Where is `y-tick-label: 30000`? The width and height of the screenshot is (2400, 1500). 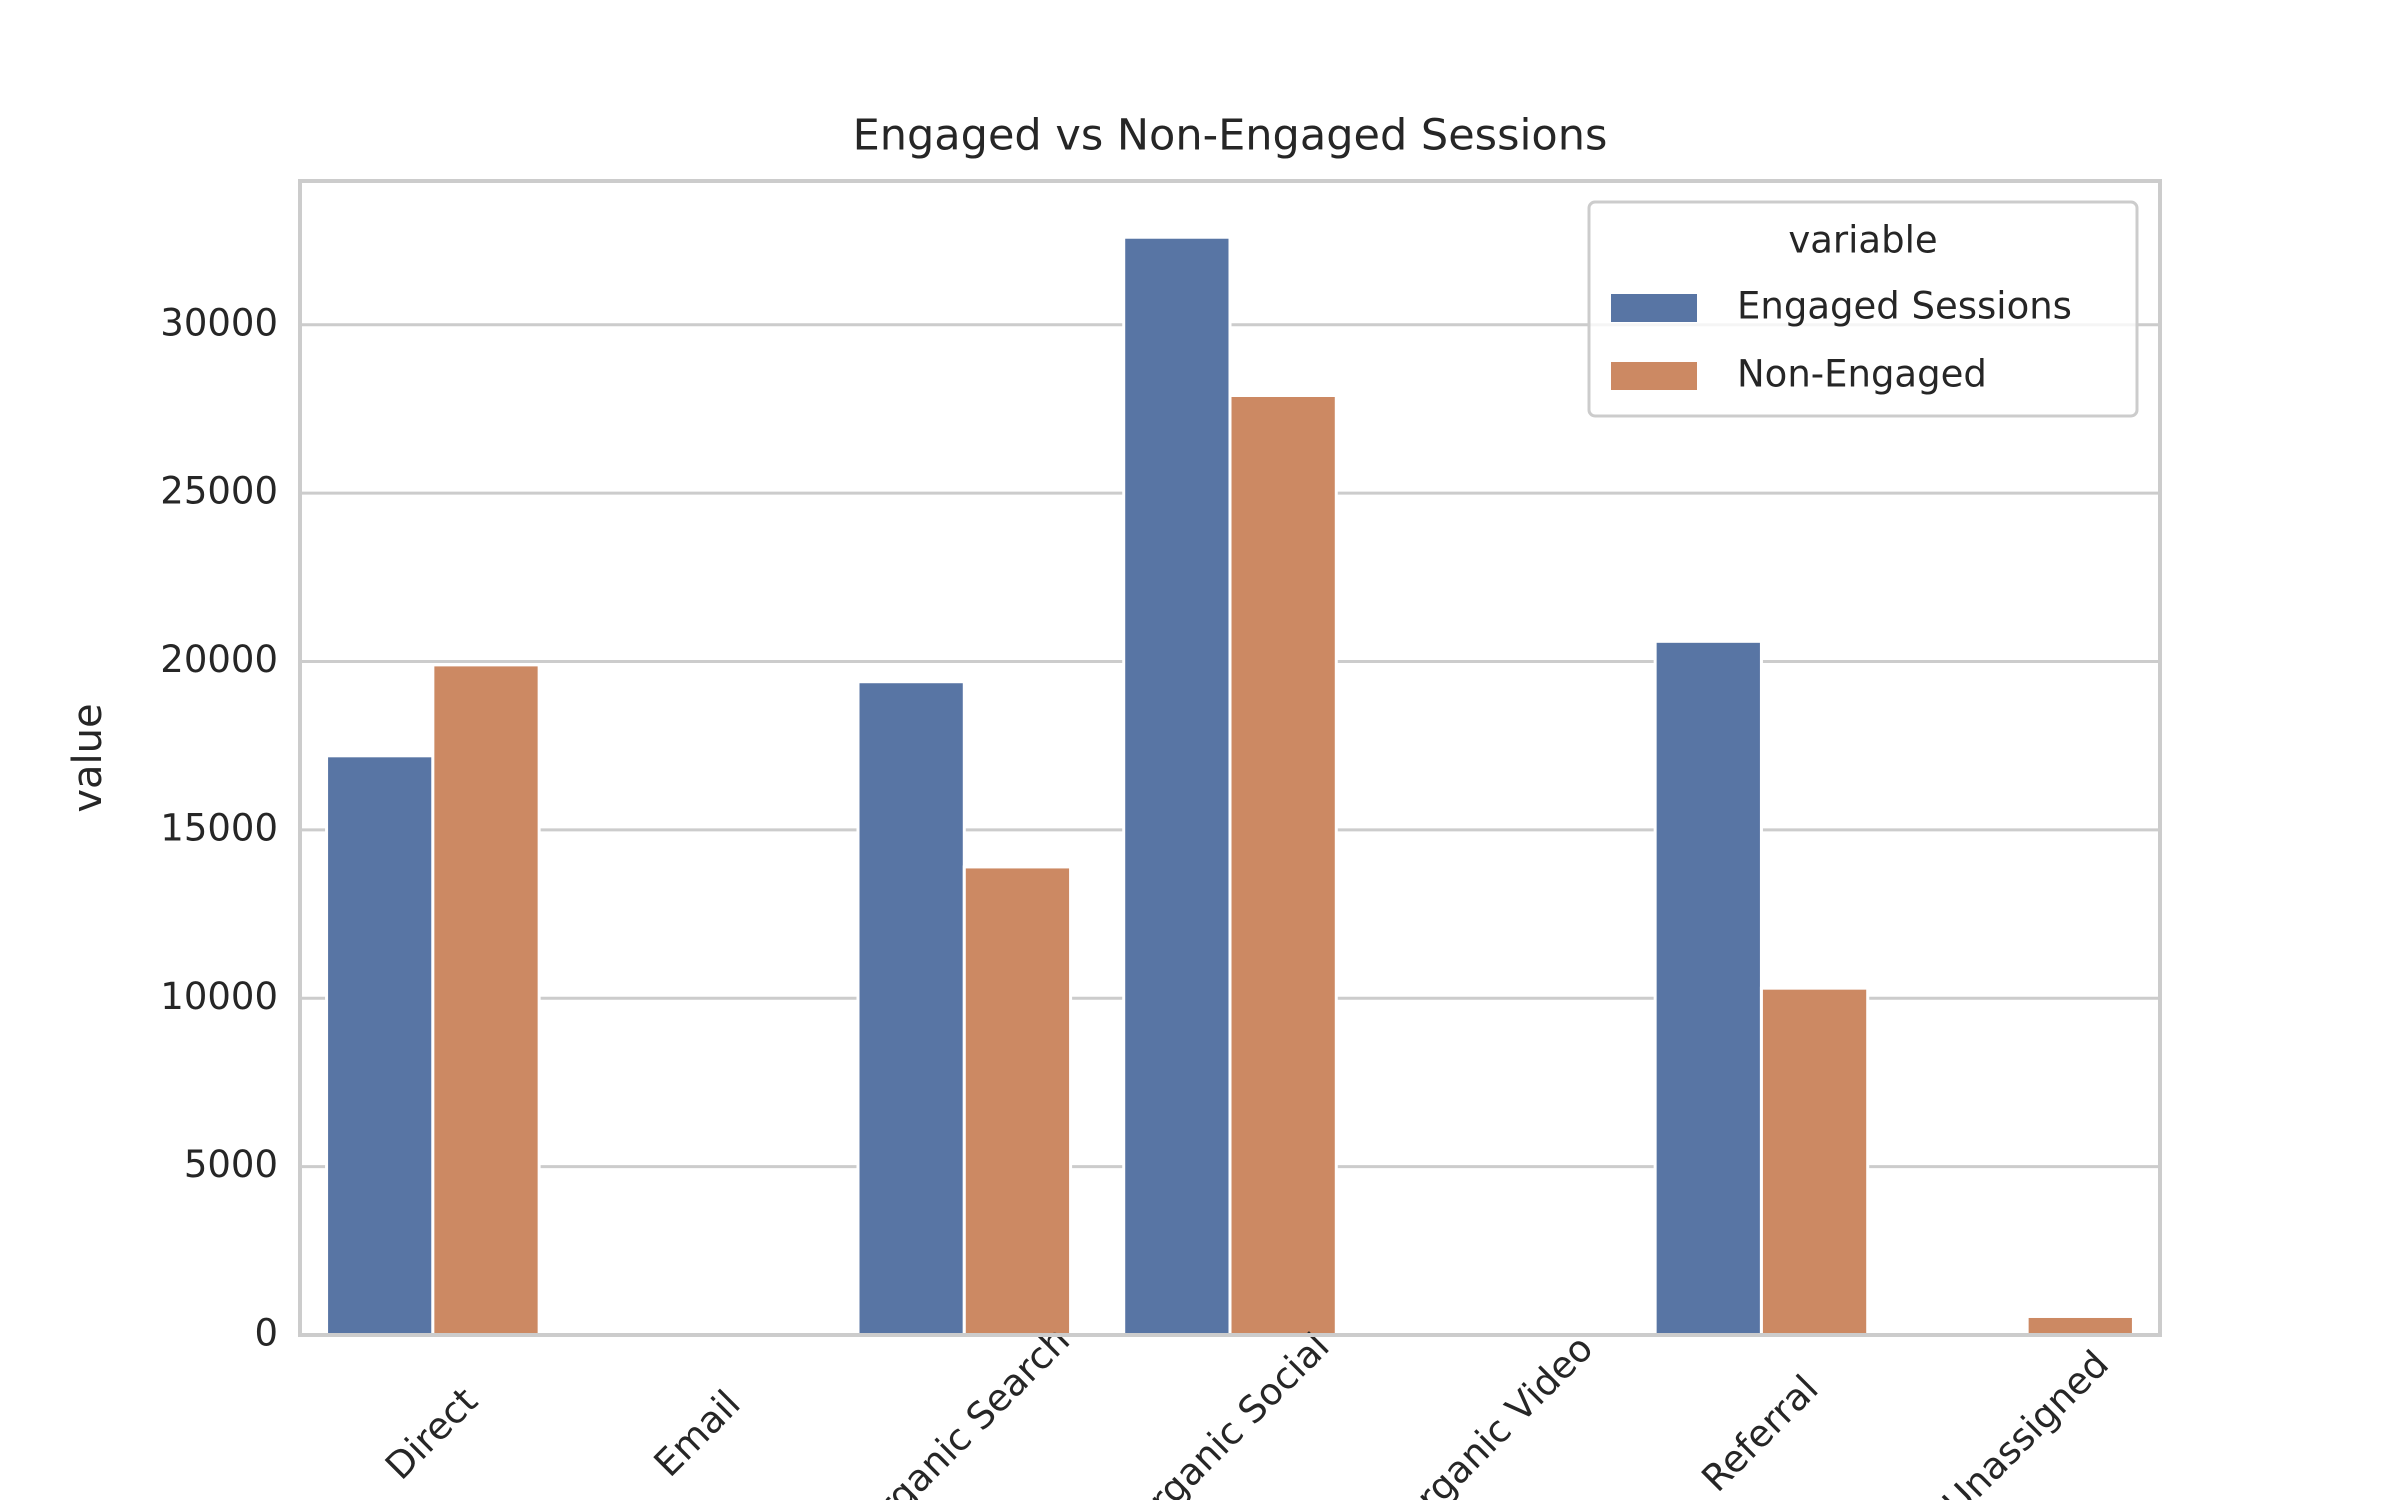 y-tick-label: 30000 is located at coordinates (219, 322).